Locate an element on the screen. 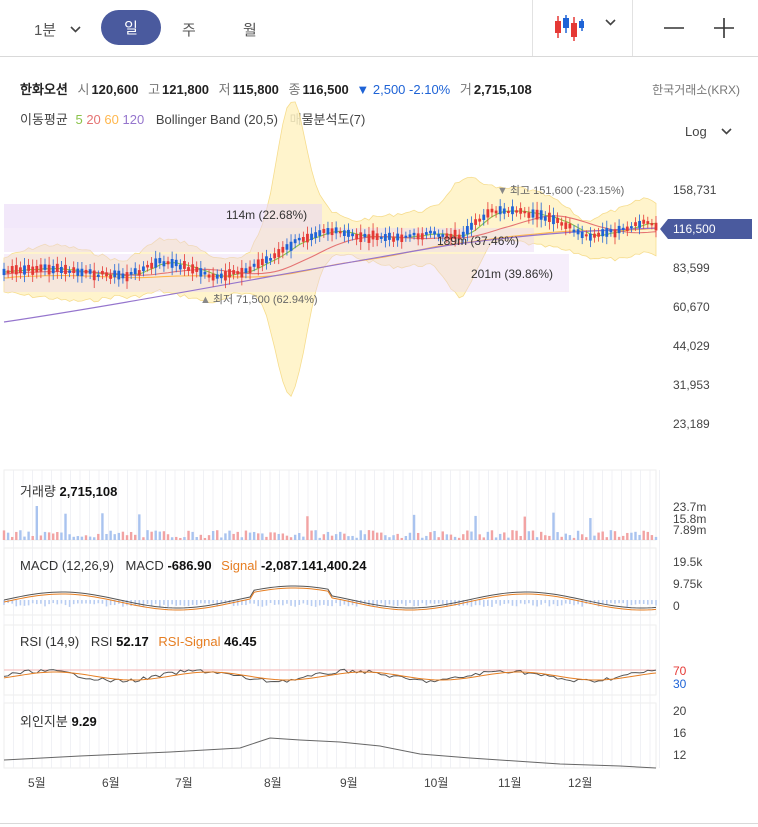 This screenshot has width=758, height=827. zoom-out-button is located at coordinates (674, 28).